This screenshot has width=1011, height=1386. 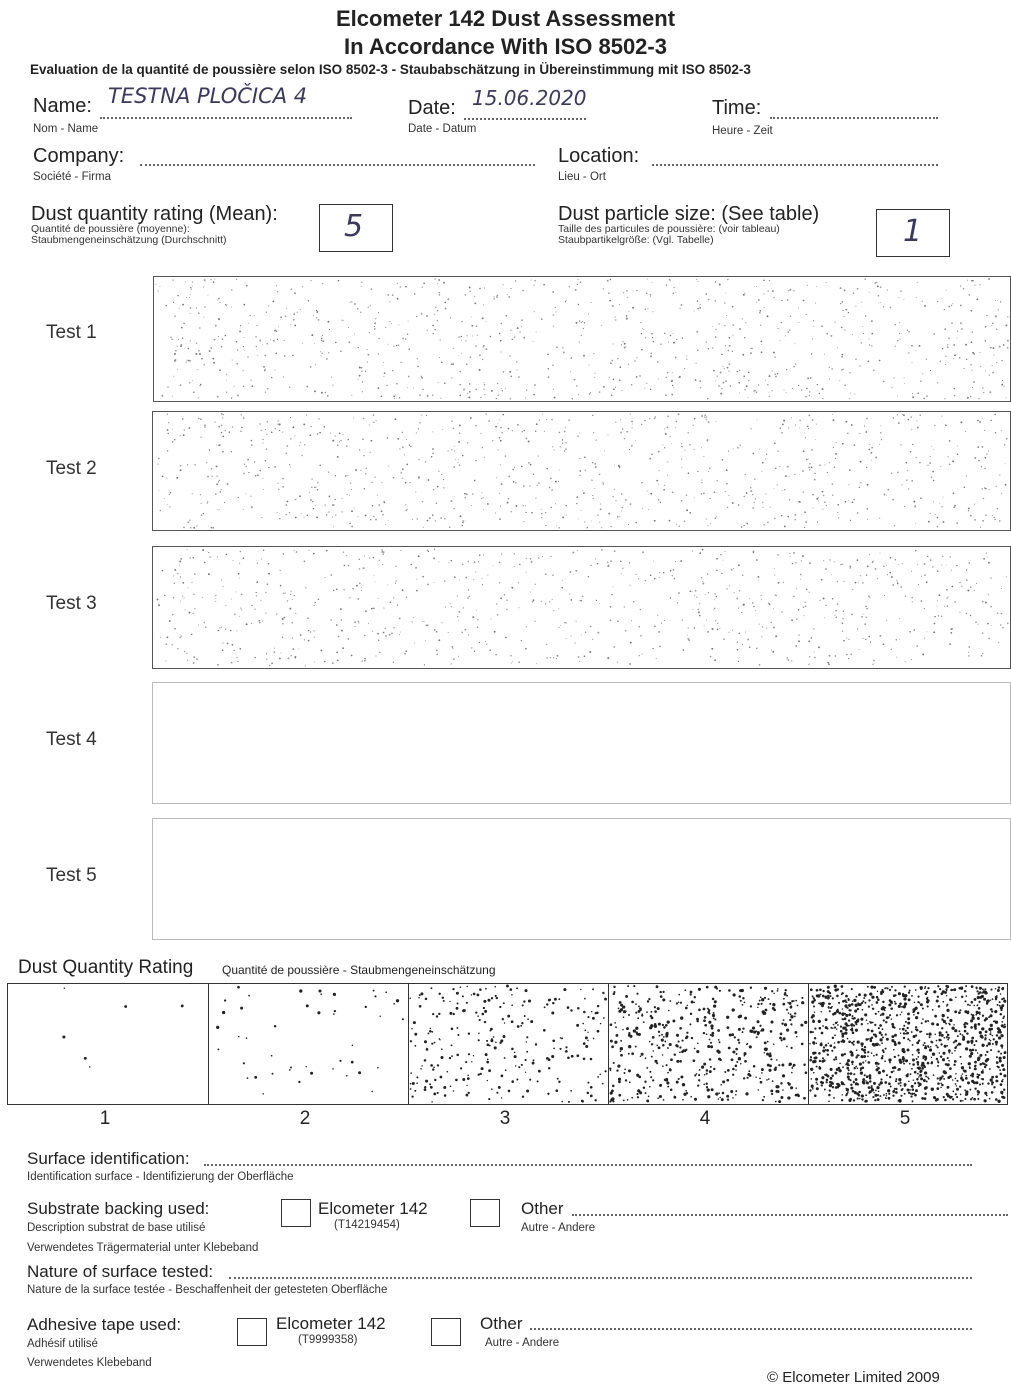 I want to click on substrate-elcometer-checkbox, so click(x=296, y=1213).